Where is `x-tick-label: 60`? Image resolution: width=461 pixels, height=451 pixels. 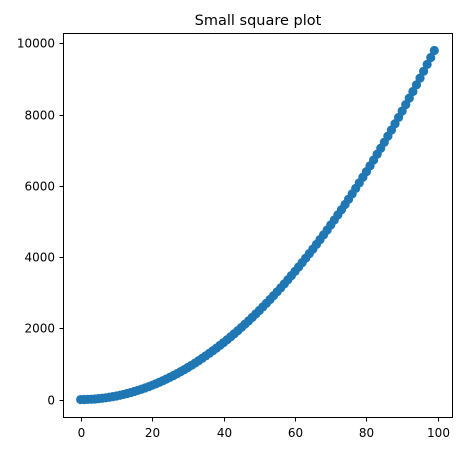
x-tick-label: 60 is located at coordinates (295, 433).